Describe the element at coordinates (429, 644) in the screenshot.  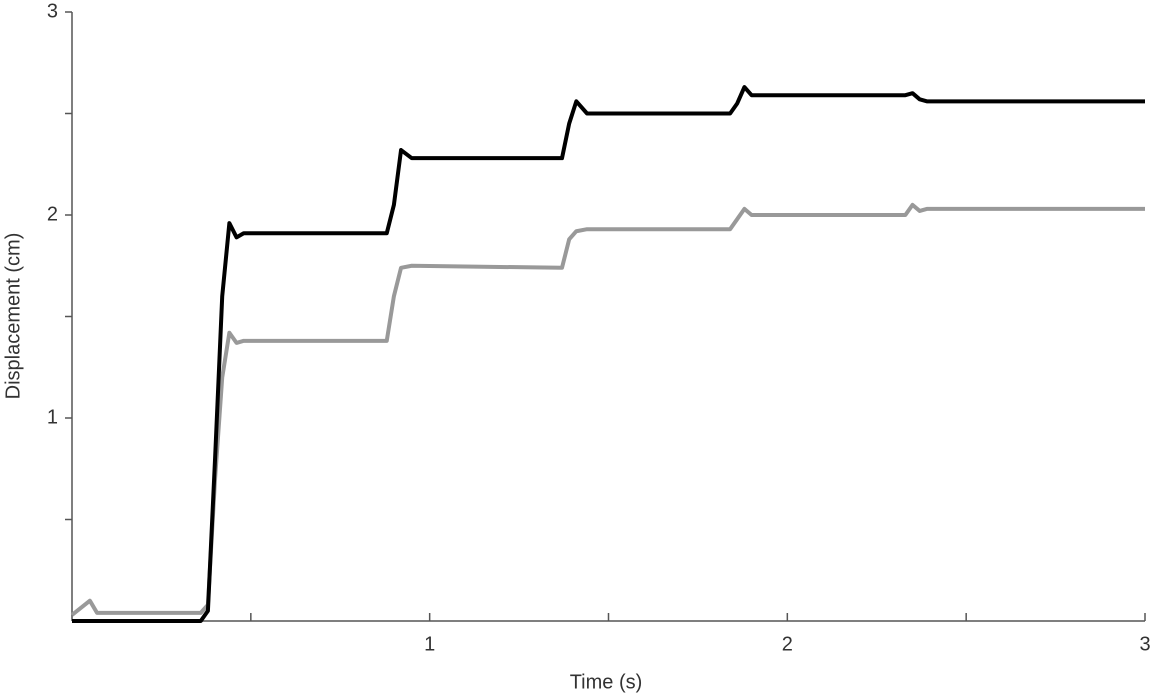
I see `x-tick-label: 1` at that location.